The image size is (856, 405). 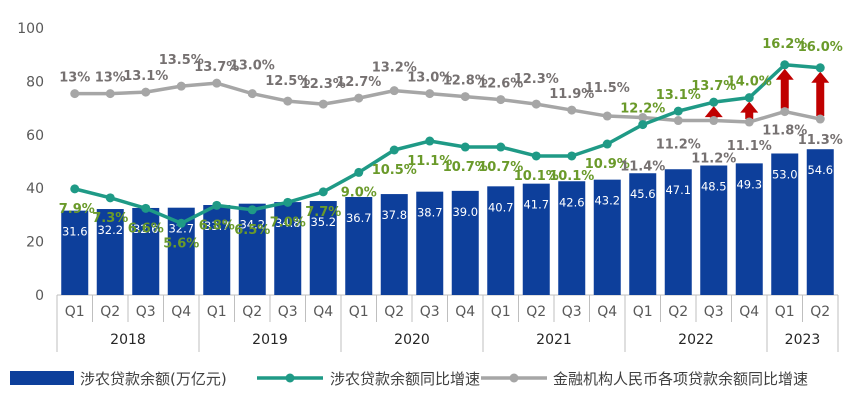 What do you see at coordinates (554, 340) in the screenshot?
I see `year-label: 2021` at bounding box center [554, 340].